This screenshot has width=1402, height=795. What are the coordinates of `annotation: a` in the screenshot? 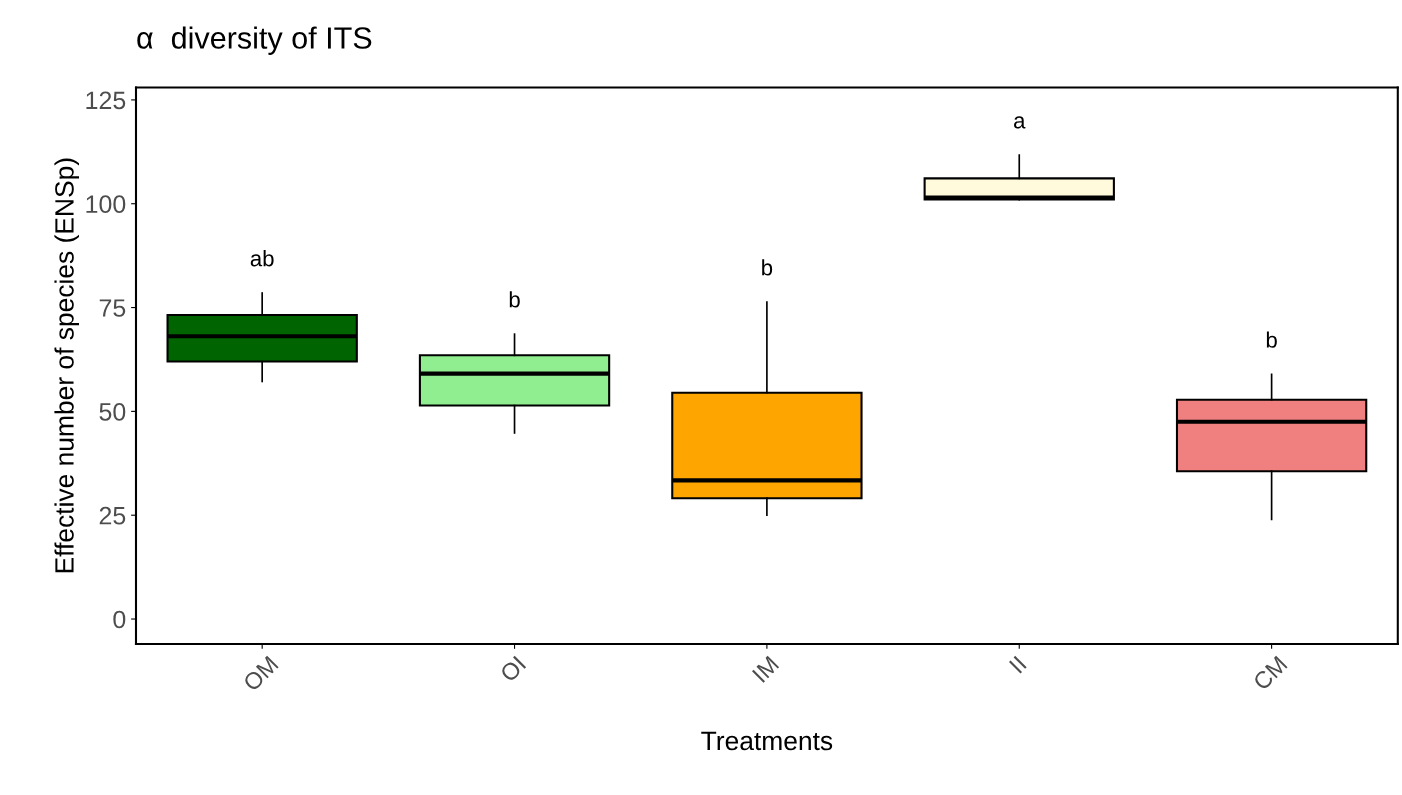 It's located at (1020, 122).